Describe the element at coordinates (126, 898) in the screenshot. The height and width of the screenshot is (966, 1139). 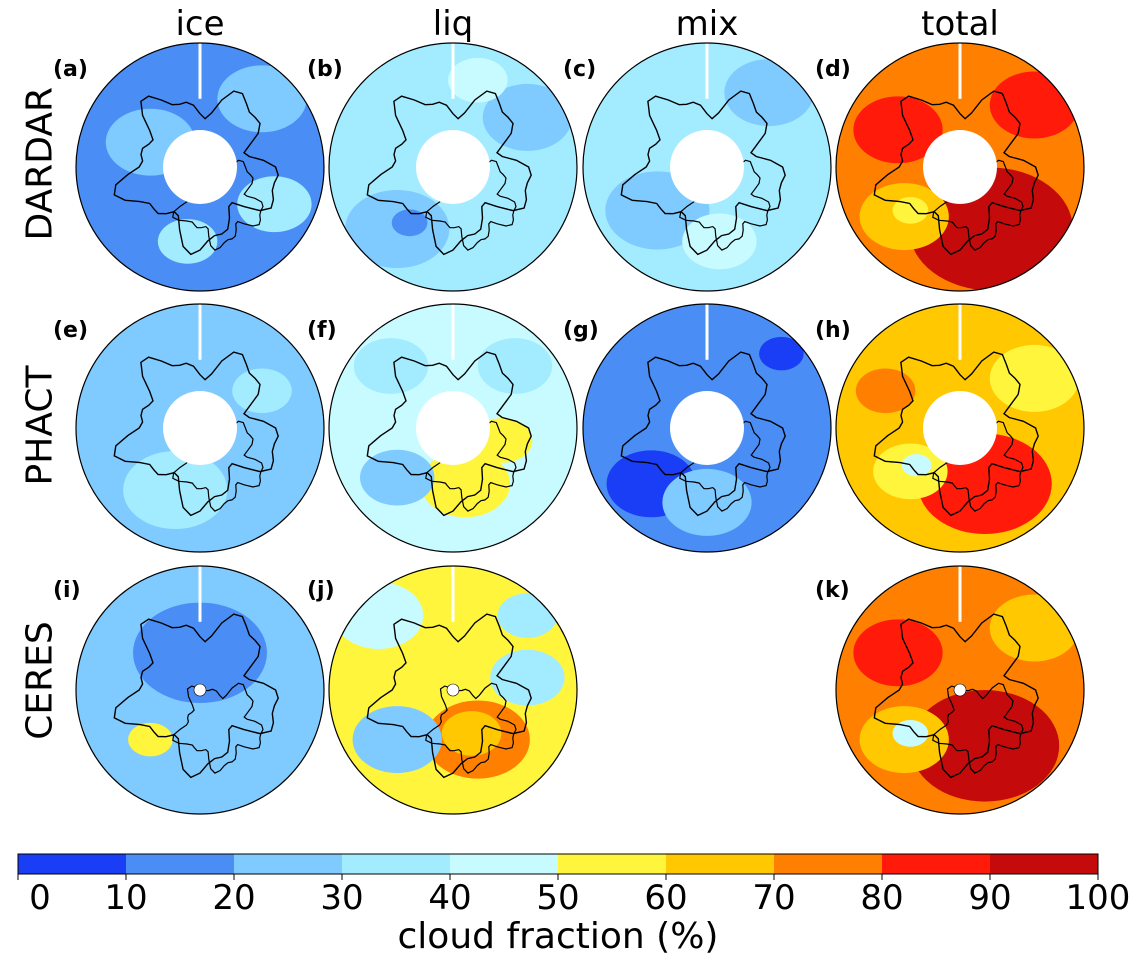
I see `colorbar-tick-label: 10` at that location.